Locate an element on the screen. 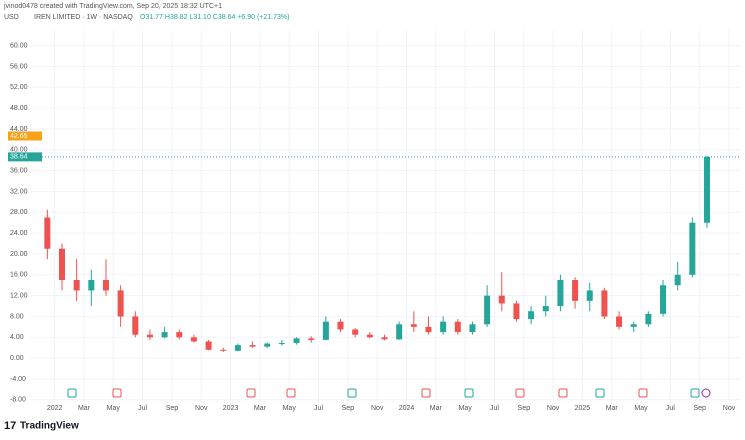 This screenshot has height=440, width=745. x-tick-label: 2024 is located at coordinates (407, 408).